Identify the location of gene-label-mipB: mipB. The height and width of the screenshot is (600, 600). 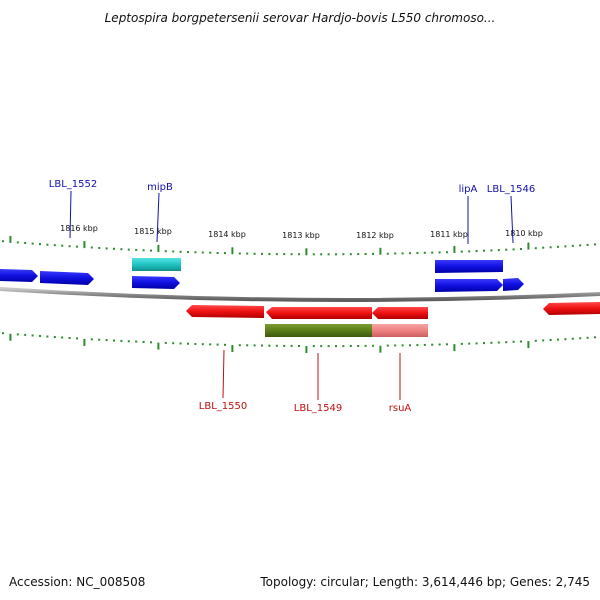
(160, 187).